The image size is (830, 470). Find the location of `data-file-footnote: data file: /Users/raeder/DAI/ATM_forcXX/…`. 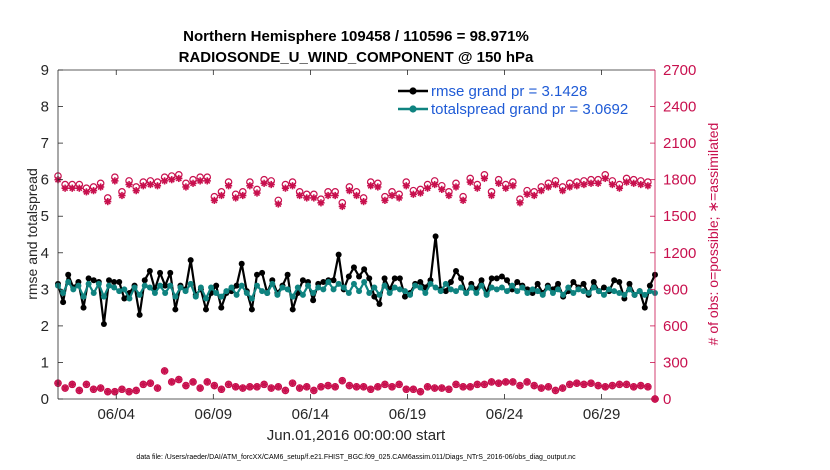

data-file-footnote: data file: /Users/raeder/DAI/ATM_forcXX/… is located at coordinates (356, 457).